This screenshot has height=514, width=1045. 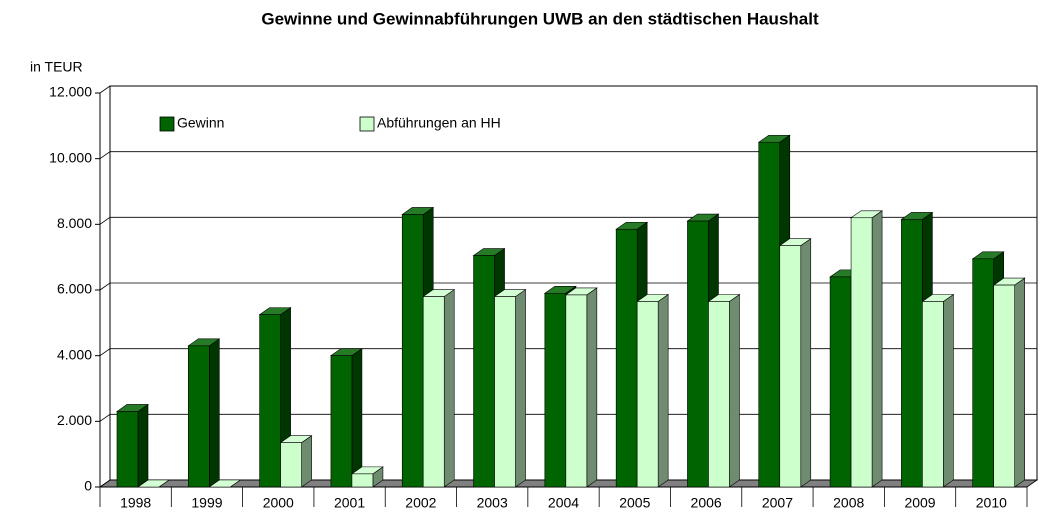 I want to click on x-tick-label: 2010, so click(x=991, y=503).